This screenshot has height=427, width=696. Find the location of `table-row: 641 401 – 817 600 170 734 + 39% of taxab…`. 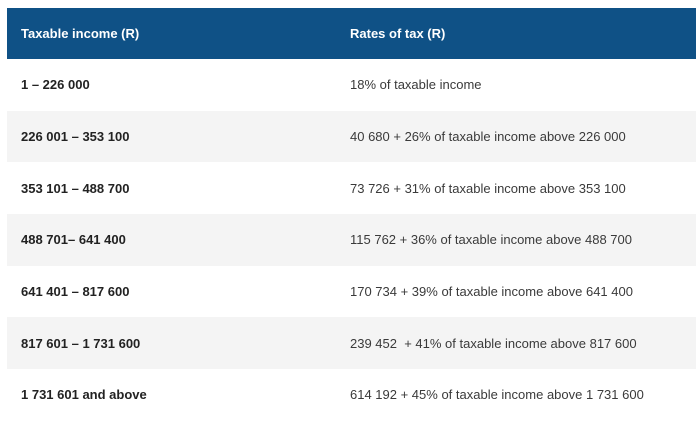

table-row: 641 401 – 817 600 170 734 + 39% of taxab… is located at coordinates (351, 292).